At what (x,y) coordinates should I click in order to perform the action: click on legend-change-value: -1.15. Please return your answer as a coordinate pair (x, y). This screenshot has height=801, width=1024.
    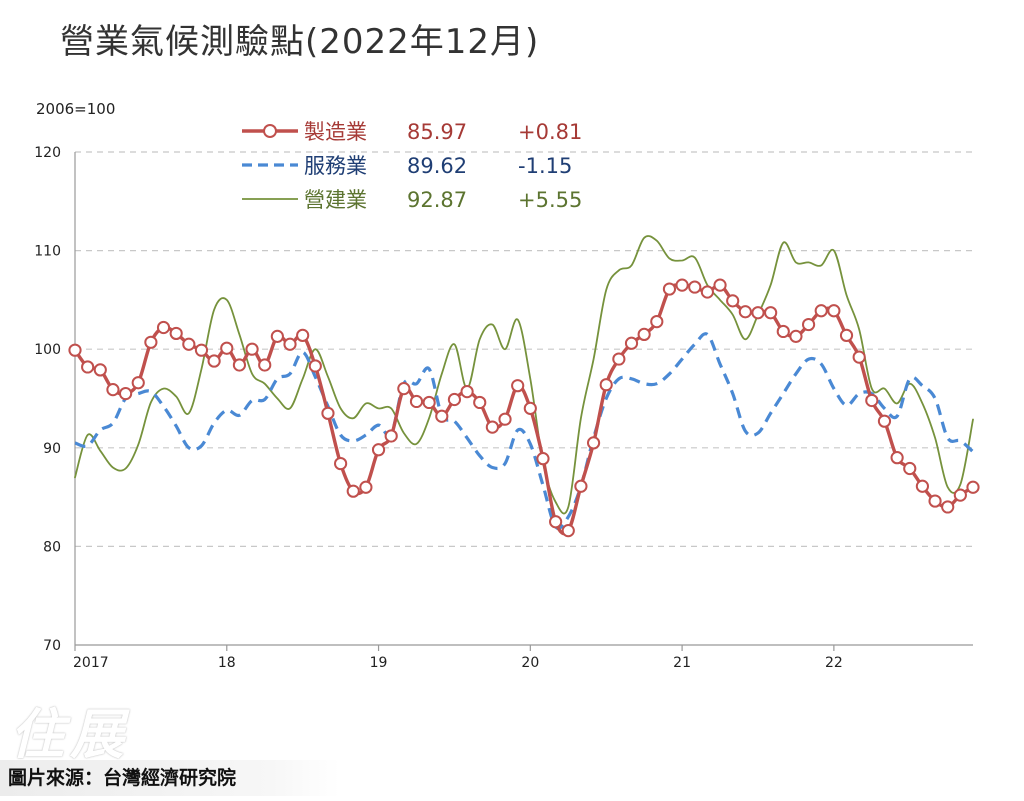
    Looking at the image, I should click on (545, 166).